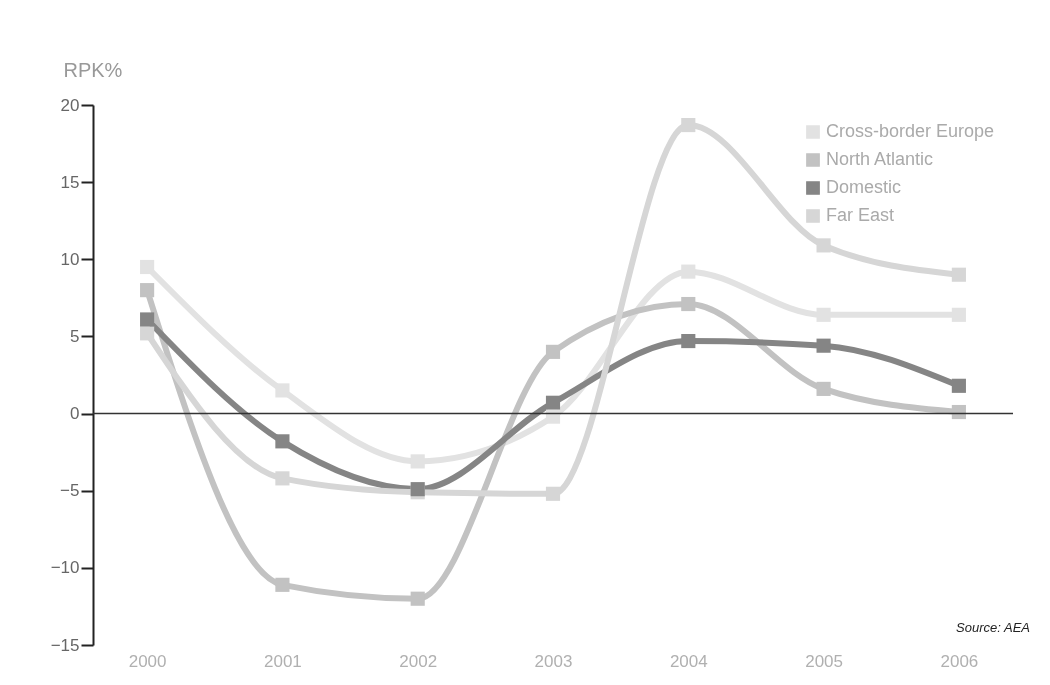 This screenshot has height=685, width=1050. I want to click on x-tick-label: 2006, so click(959, 661).